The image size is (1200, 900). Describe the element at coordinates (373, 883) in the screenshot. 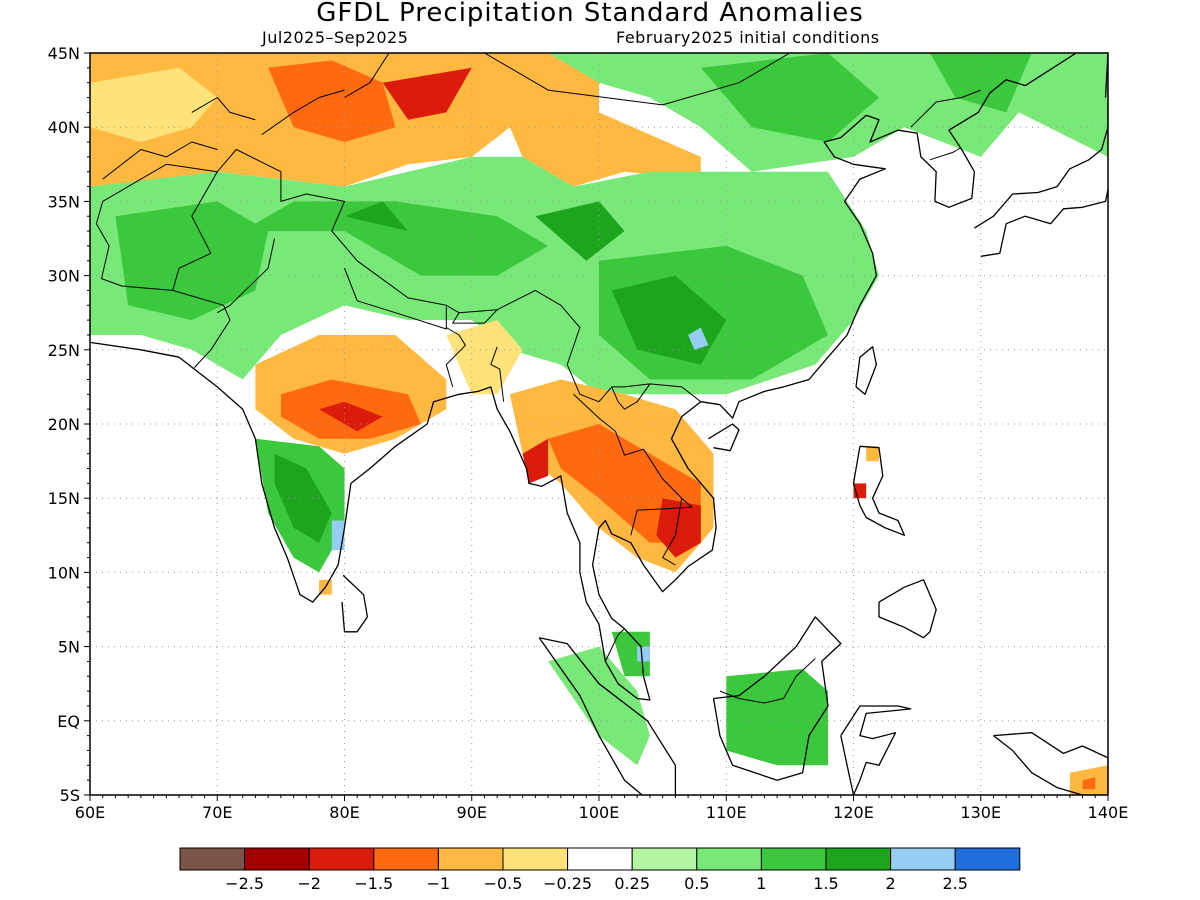

I see `colorbar-label: −1.5` at that location.